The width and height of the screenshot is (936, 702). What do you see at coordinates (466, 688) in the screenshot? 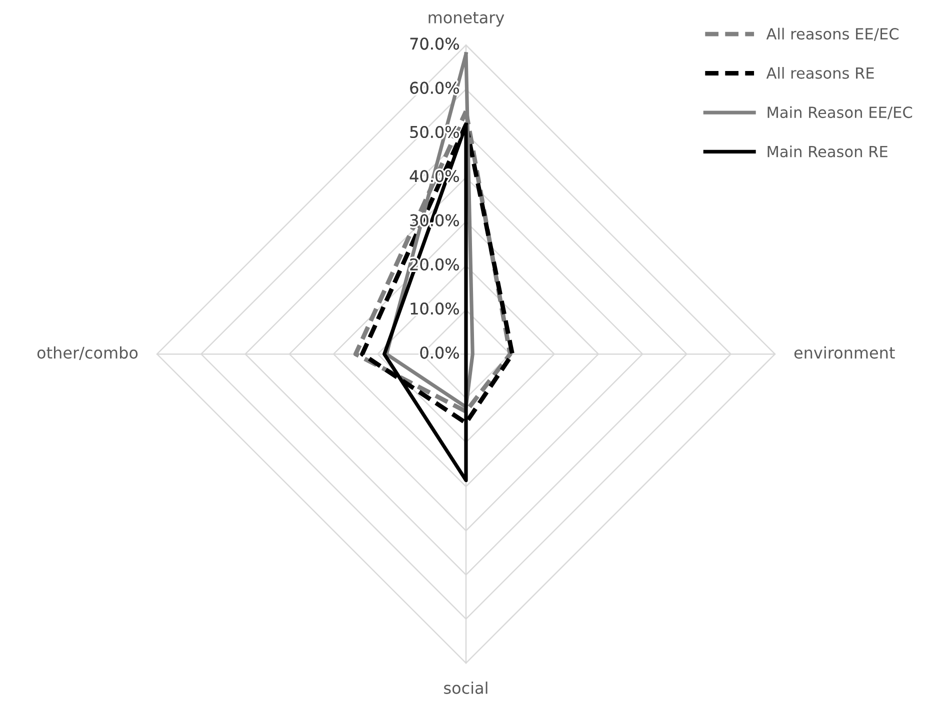
I see `spoke-label: social` at bounding box center [466, 688].